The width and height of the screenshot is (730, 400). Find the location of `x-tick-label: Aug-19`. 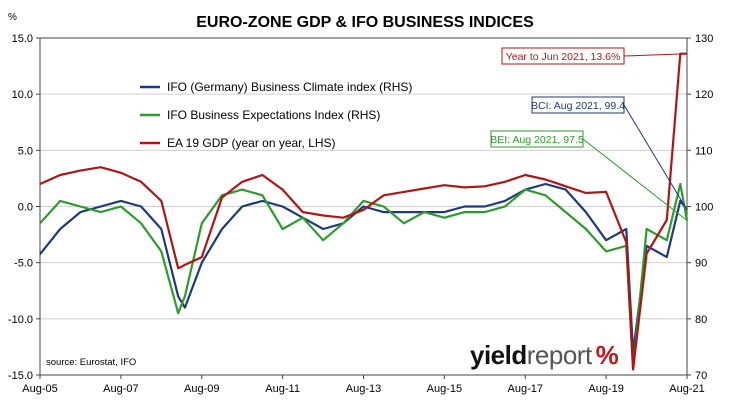

x-tick-label: Aug-19 is located at coordinates (605, 389).